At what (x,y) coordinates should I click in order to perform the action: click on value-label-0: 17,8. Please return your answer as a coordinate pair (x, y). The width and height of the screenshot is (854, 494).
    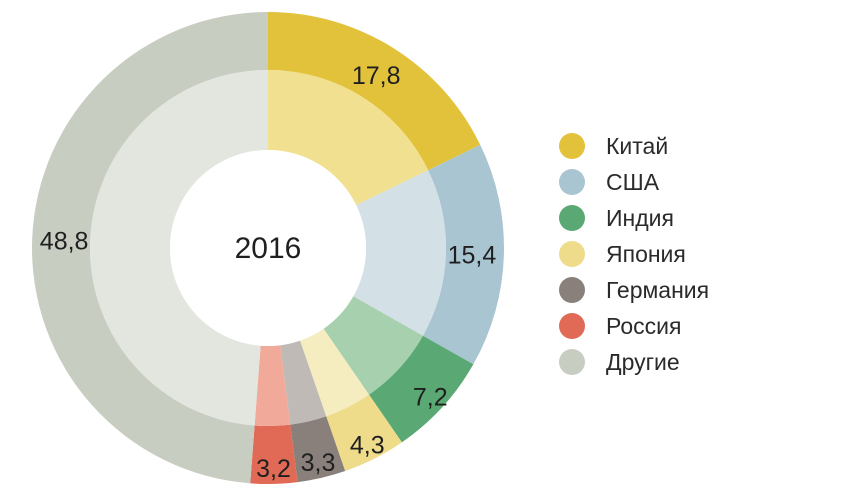
    Looking at the image, I should click on (376, 76).